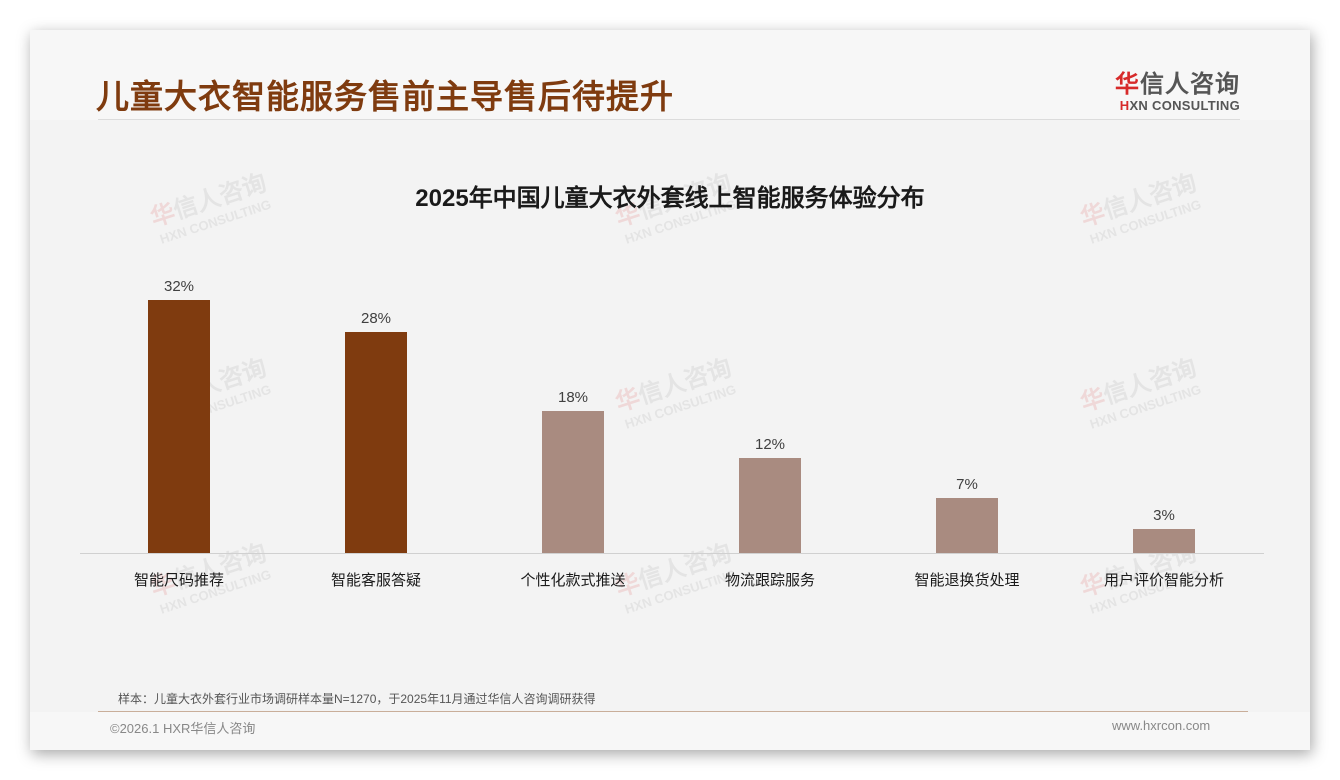 The image size is (1340, 780). I want to click on logo-hua-char: 华, so click(1127, 84).